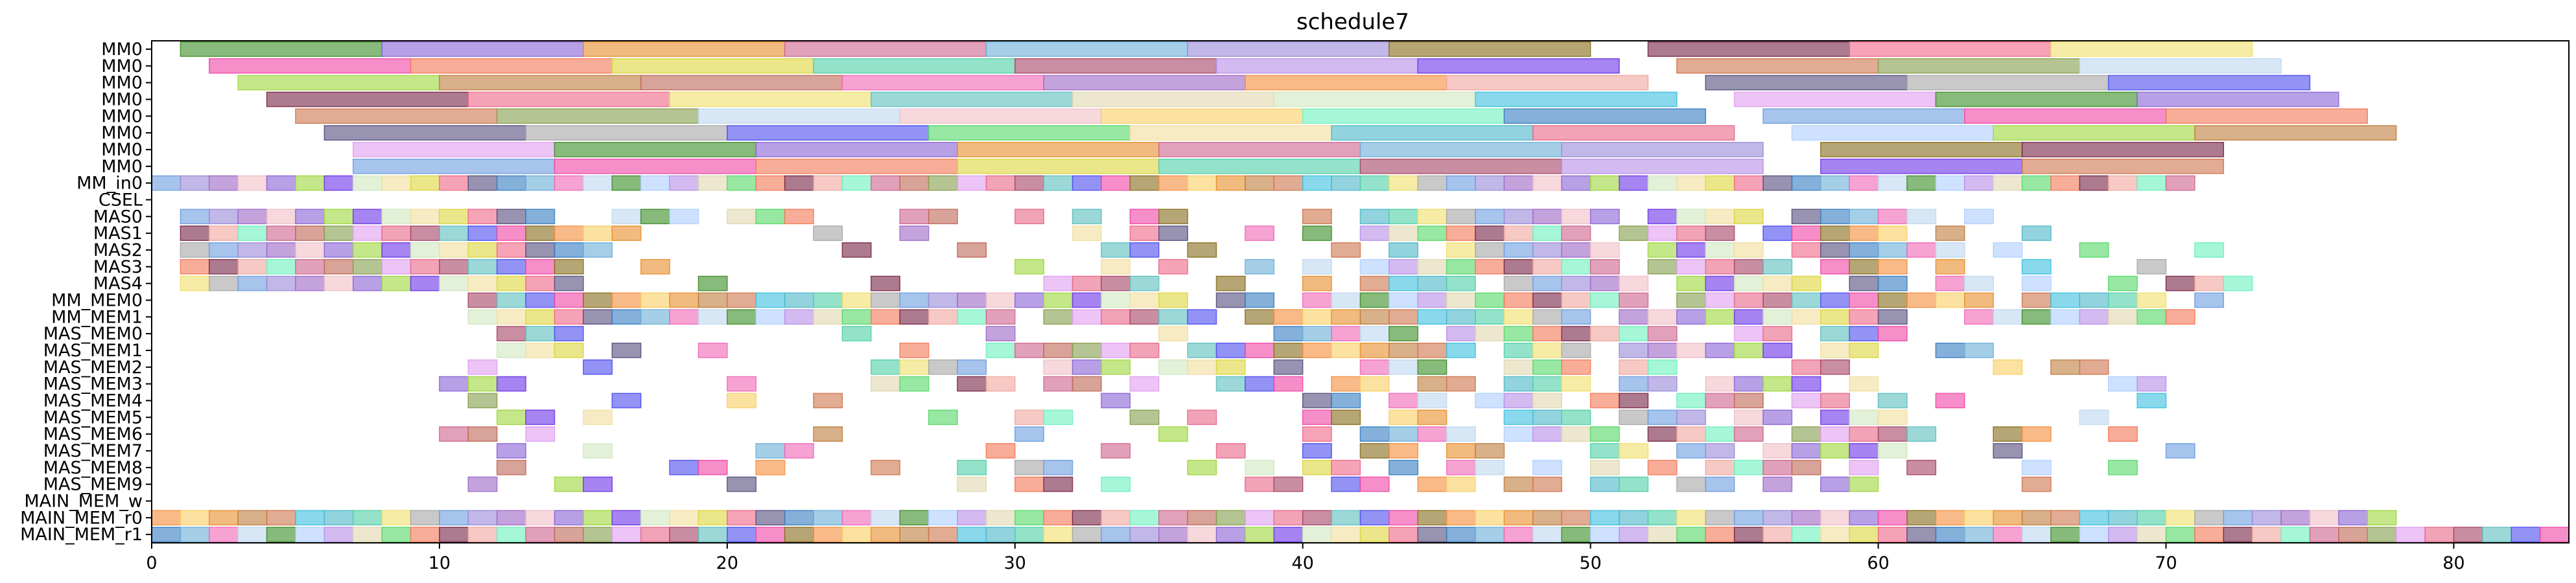 The image size is (2576, 583). I want to click on x-tick-label: 20, so click(727, 563).